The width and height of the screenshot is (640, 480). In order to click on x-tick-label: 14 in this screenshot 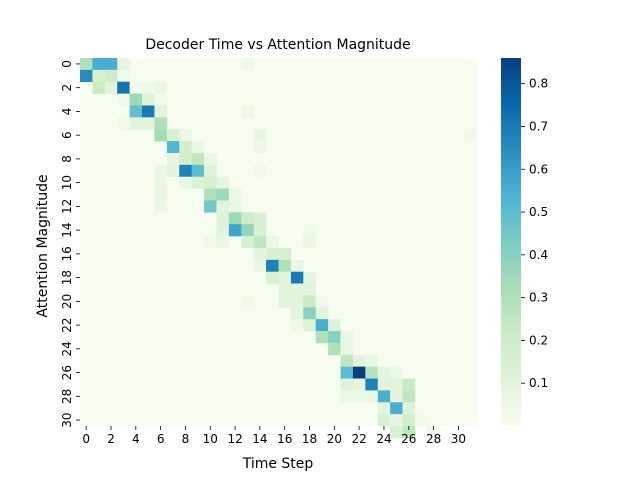, I will do `click(259, 439)`.